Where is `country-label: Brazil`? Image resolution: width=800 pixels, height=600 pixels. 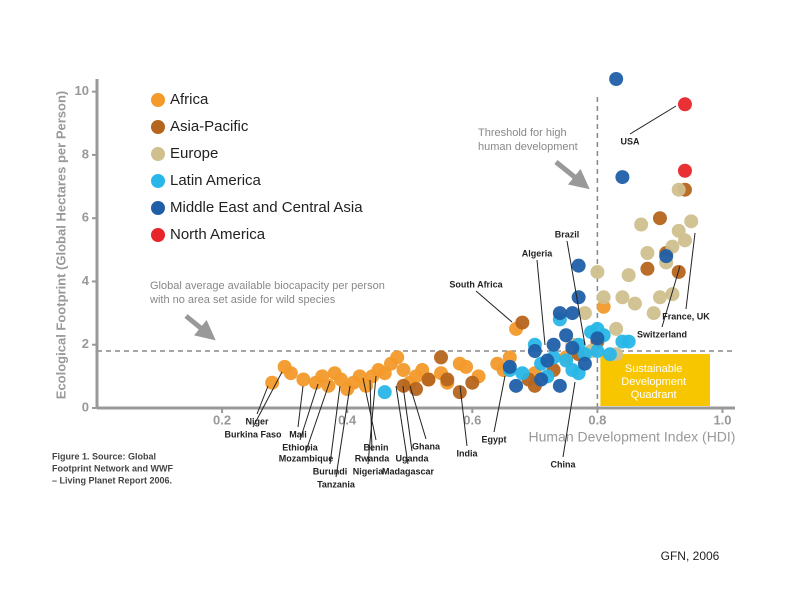
country-label: Brazil is located at coordinates (567, 234).